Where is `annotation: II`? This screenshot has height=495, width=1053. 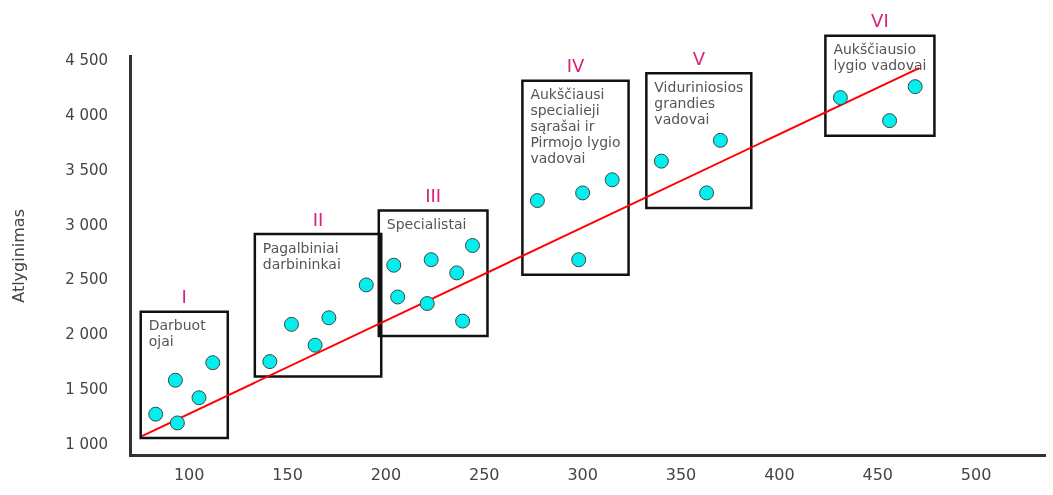 annotation: II is located at coordinates (318, 219).